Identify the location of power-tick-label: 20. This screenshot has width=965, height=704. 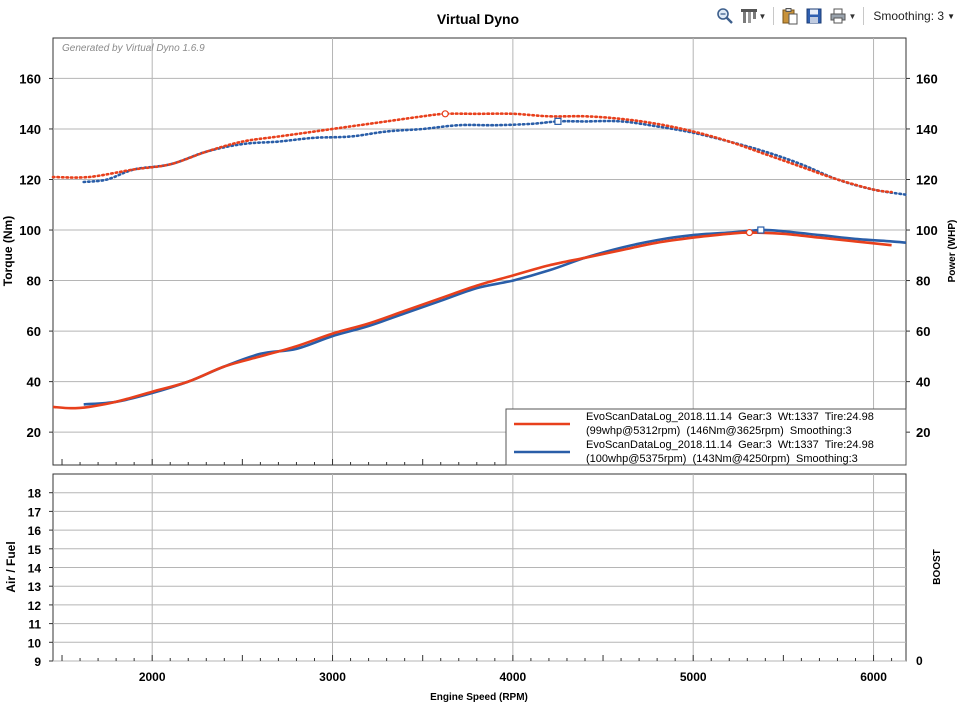
(923, 432).